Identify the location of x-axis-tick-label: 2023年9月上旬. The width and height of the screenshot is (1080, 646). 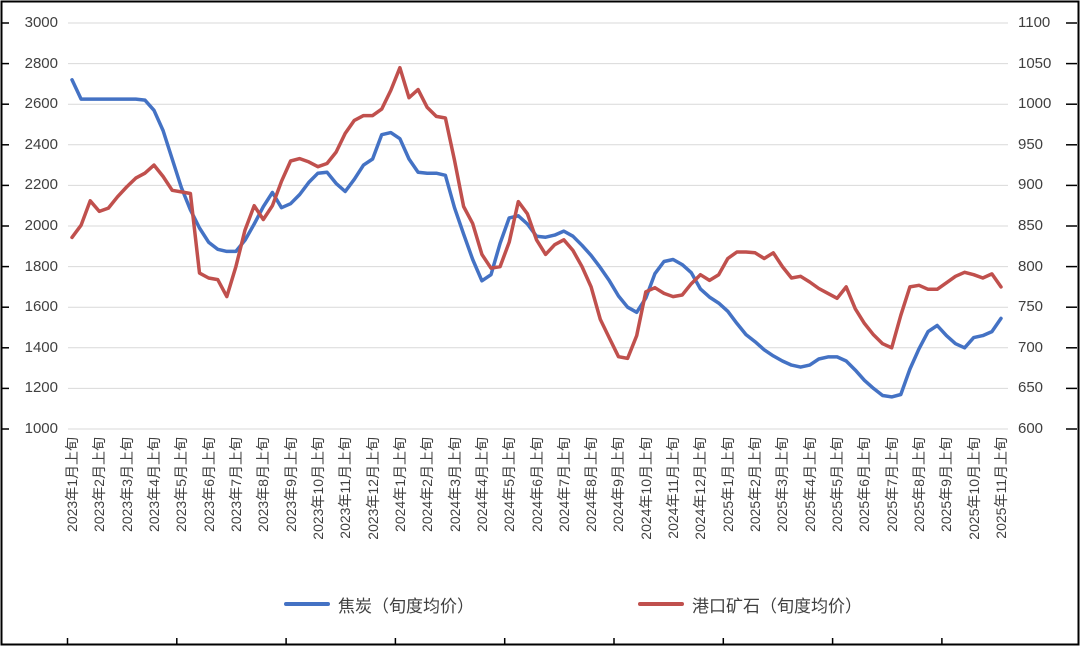
(290, 484).